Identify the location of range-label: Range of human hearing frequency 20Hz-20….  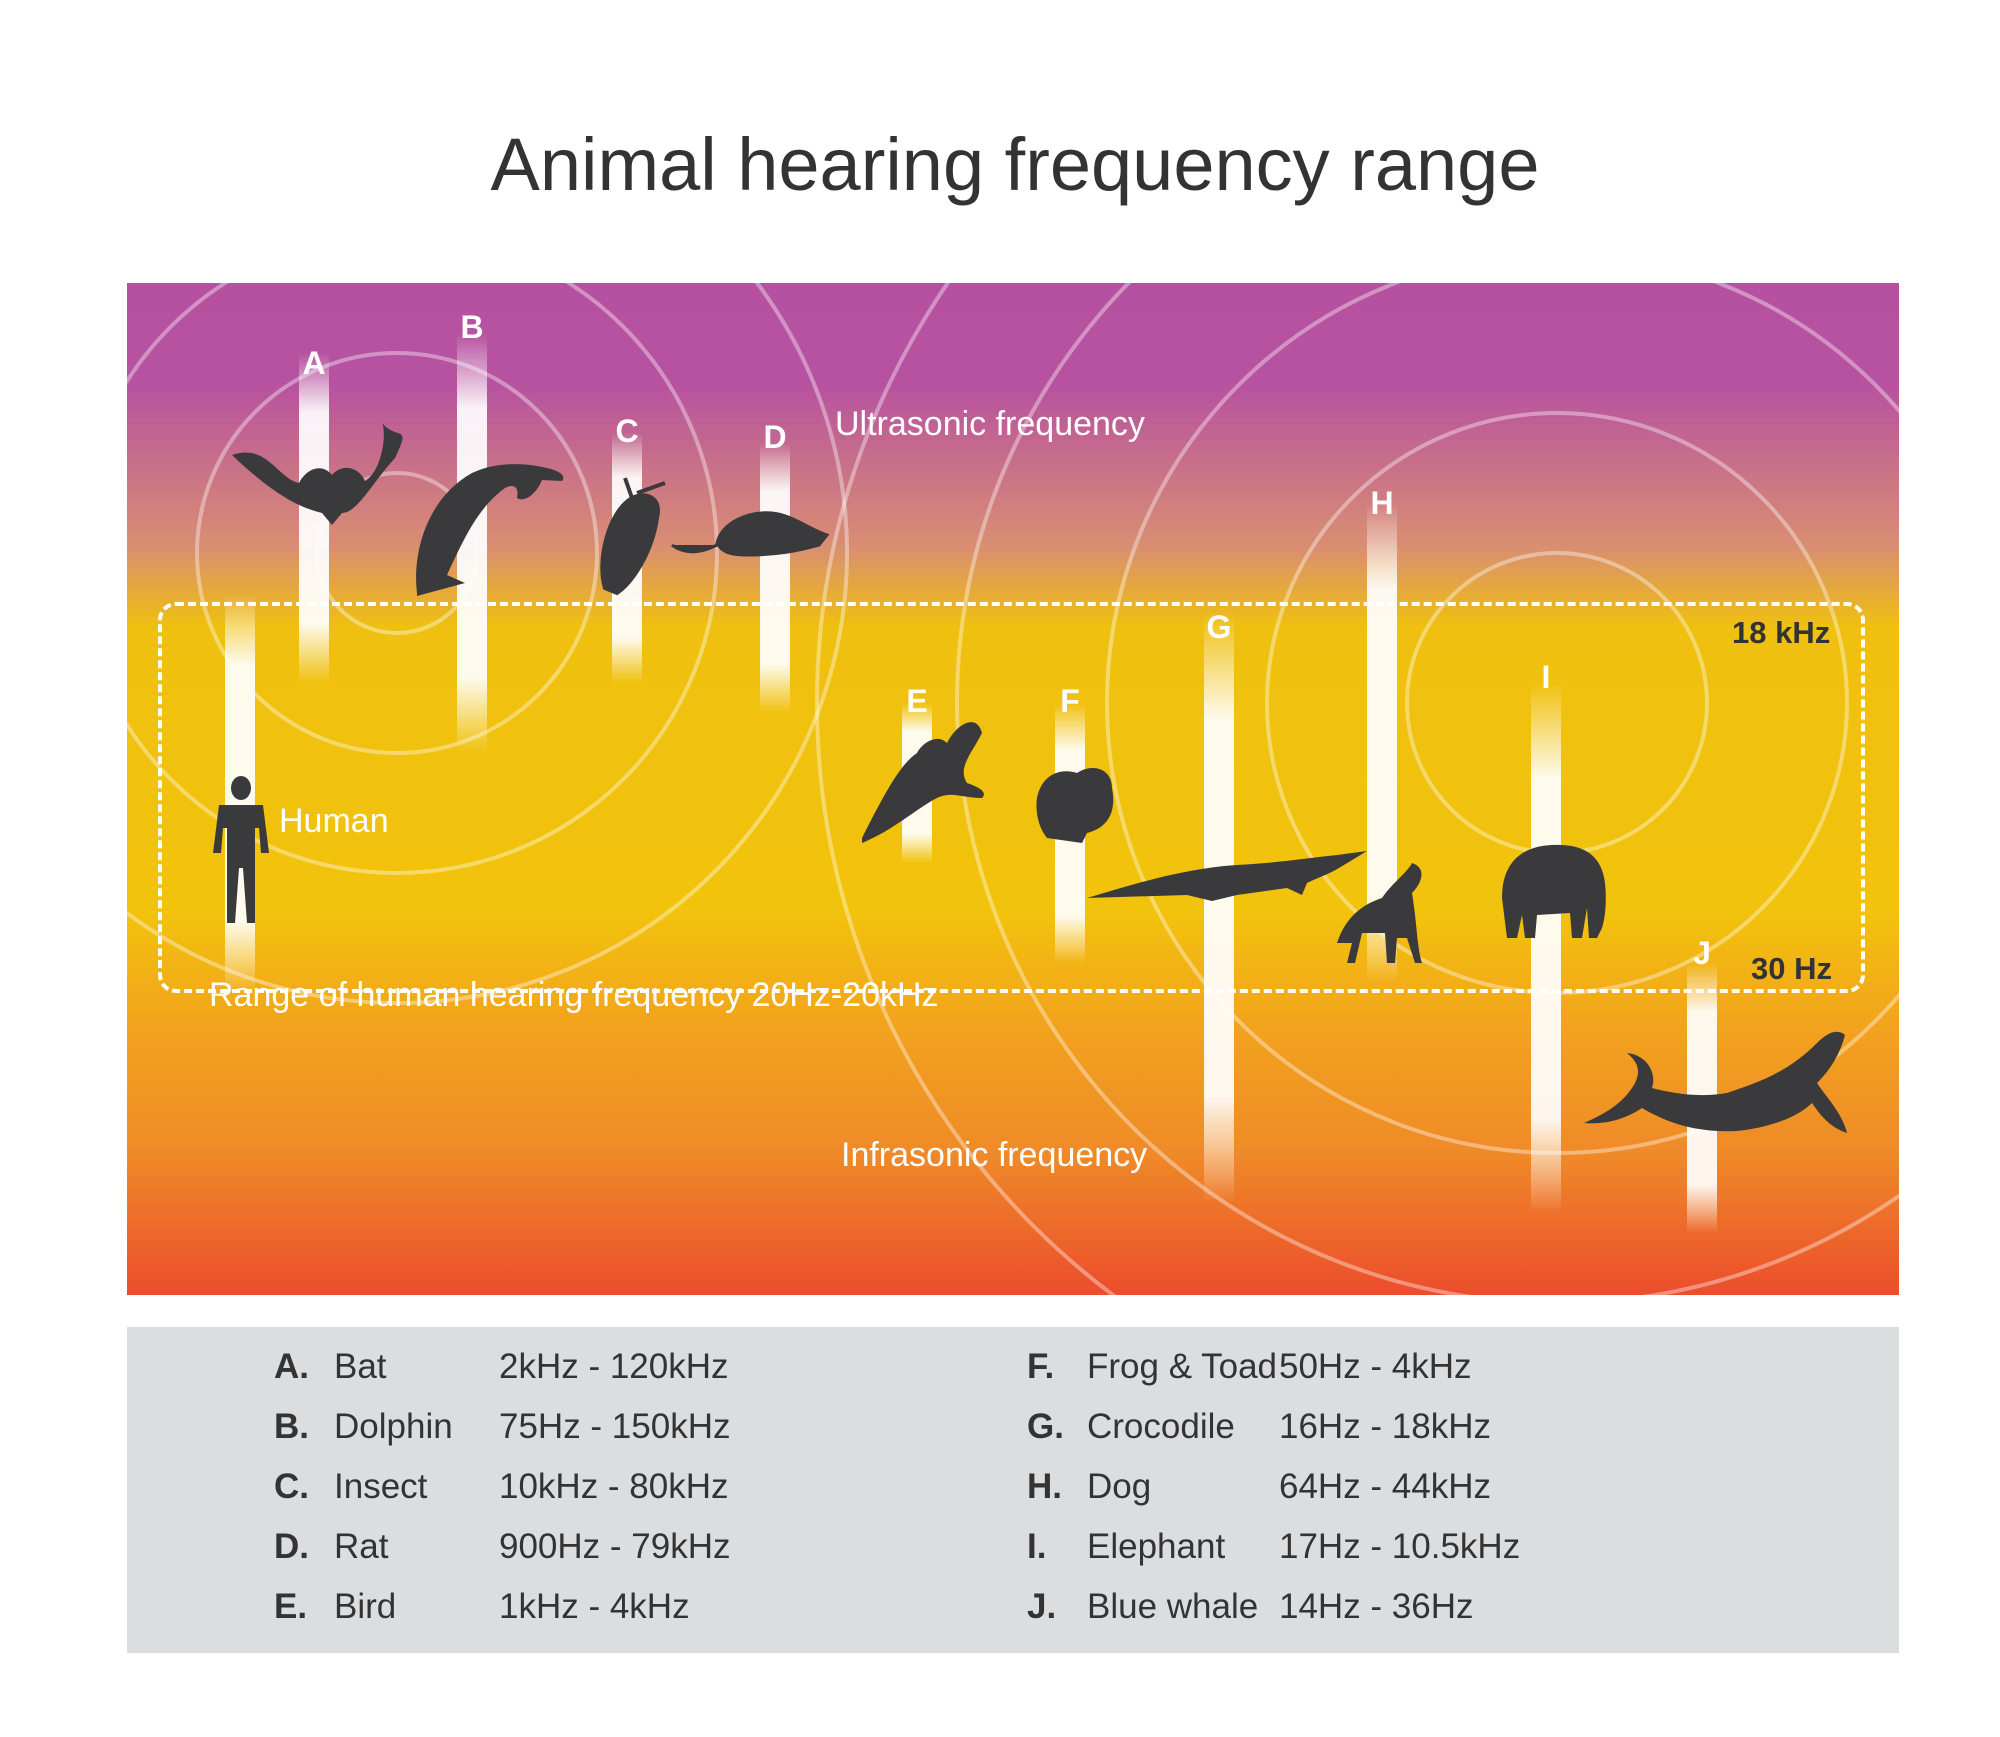
(574, 995).